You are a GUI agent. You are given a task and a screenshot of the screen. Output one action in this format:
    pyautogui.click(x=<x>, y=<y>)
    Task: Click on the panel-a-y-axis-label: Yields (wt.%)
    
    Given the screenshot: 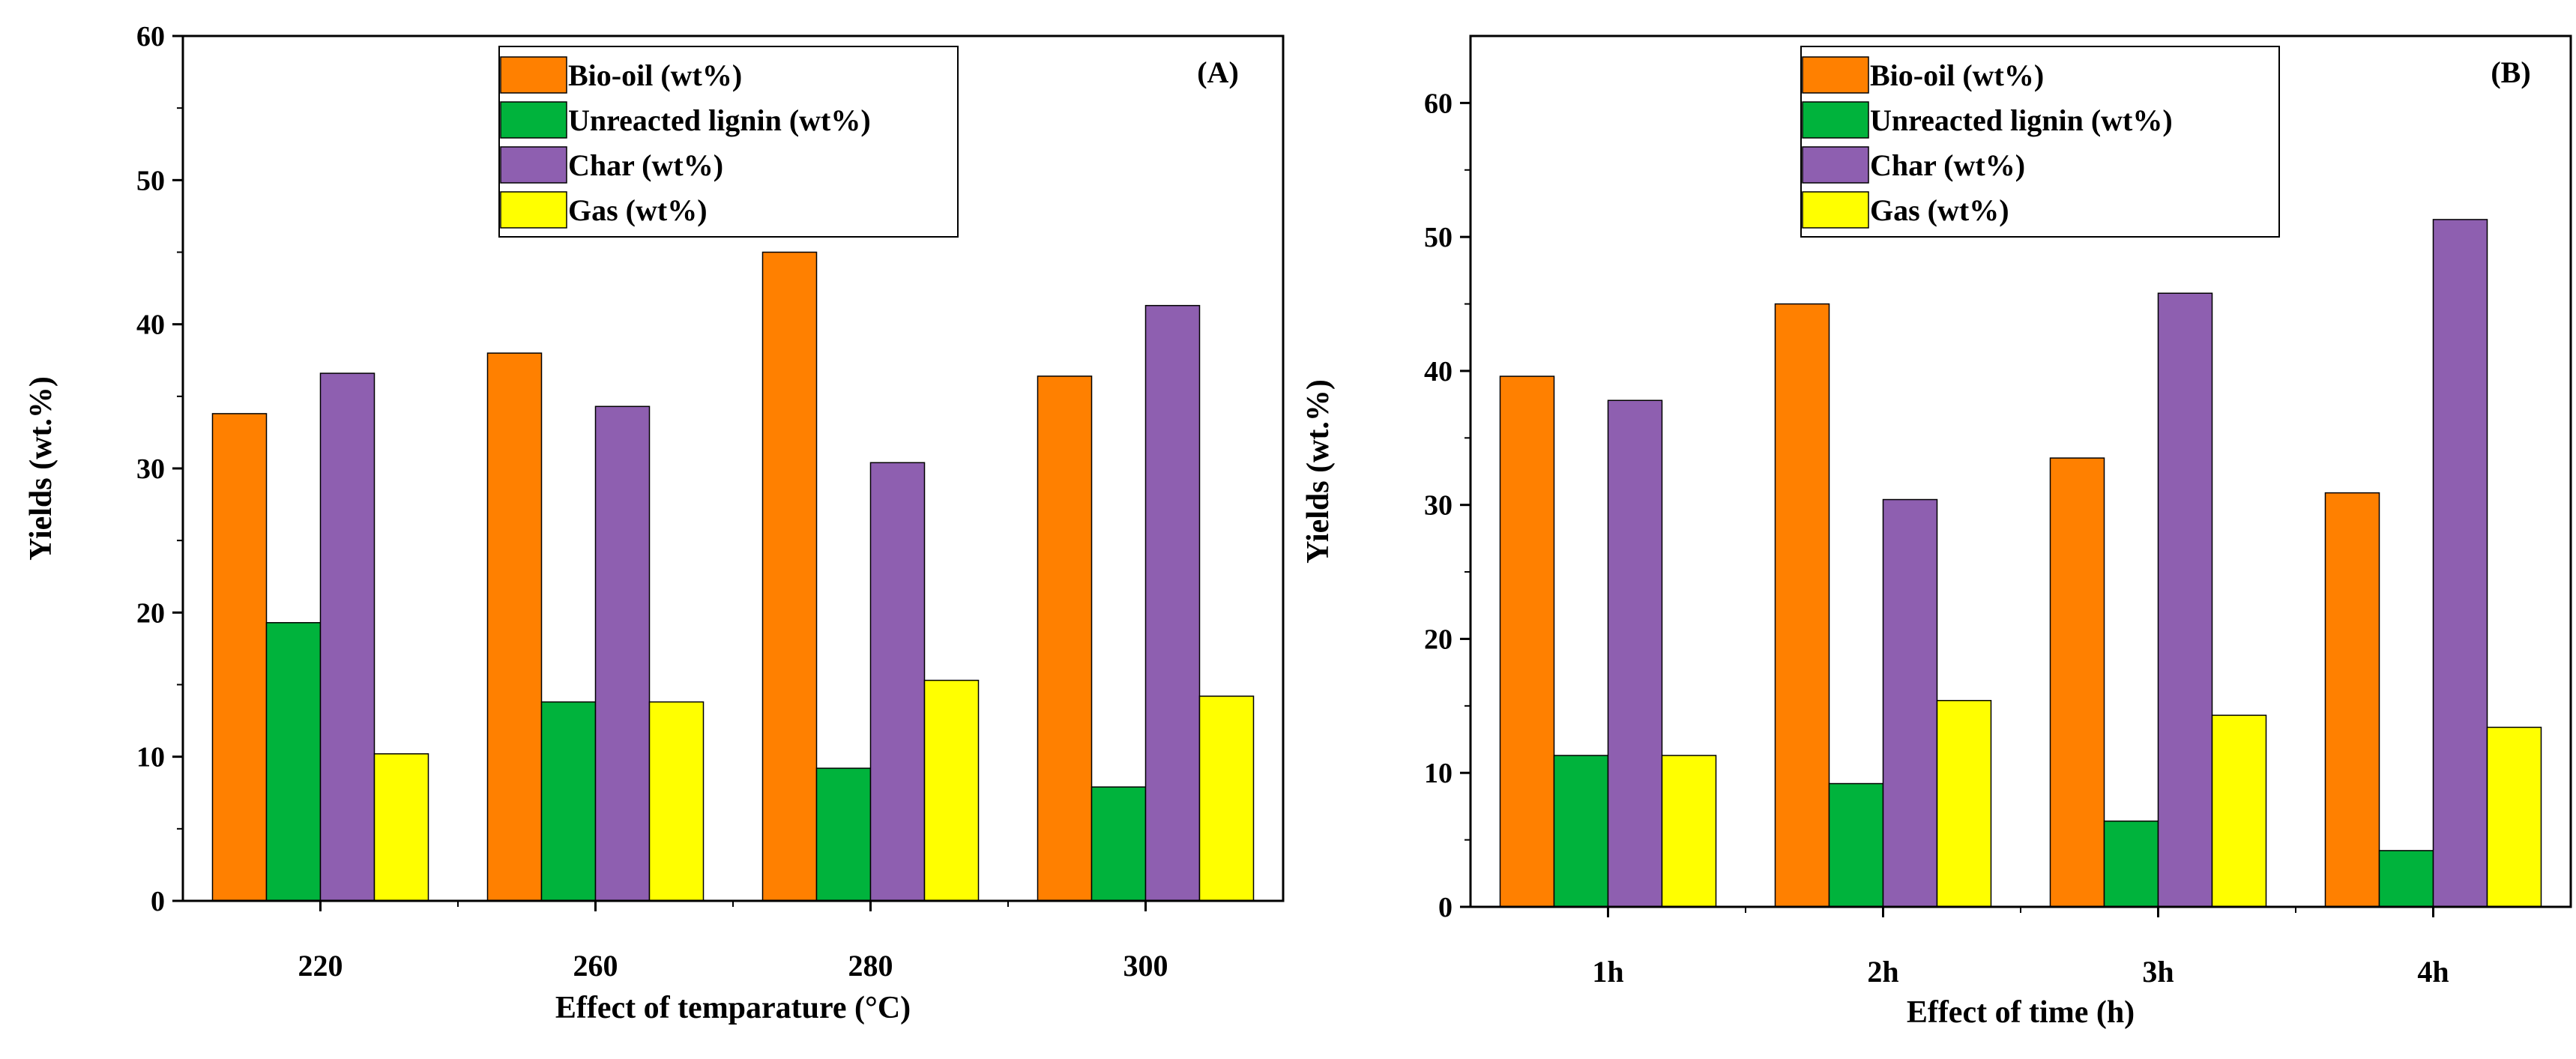 What is the action you would take?
    pyautogui.click(x=41, y=468)
    